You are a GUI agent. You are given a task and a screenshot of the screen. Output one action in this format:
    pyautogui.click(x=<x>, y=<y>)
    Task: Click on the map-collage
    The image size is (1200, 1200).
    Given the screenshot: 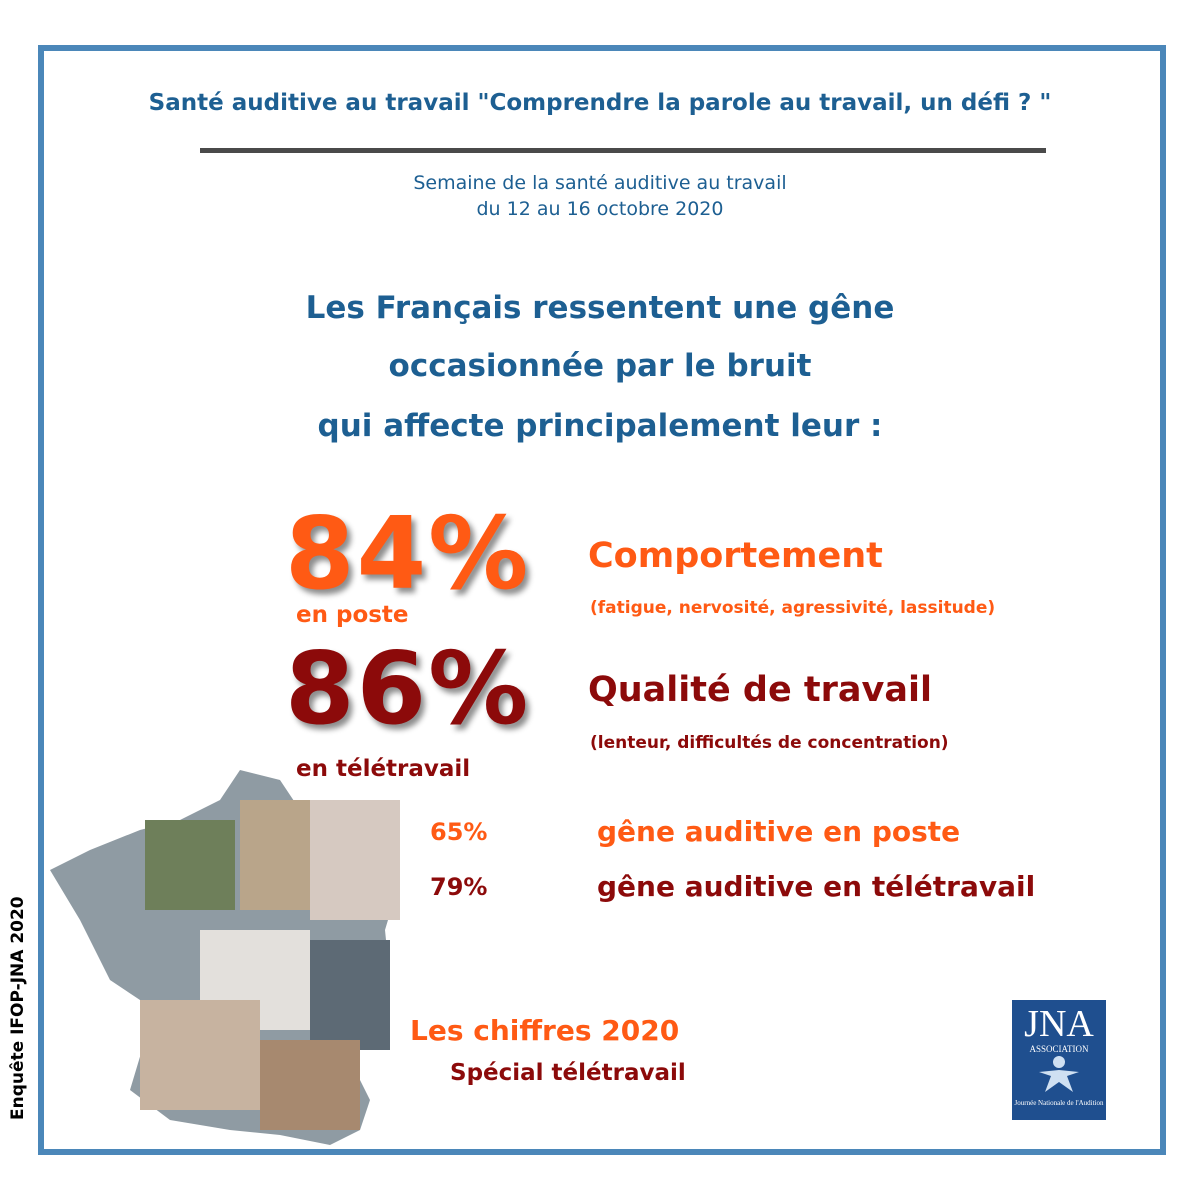 What is the action you would take?
    pyautogui.click(x=225, y=957)
    